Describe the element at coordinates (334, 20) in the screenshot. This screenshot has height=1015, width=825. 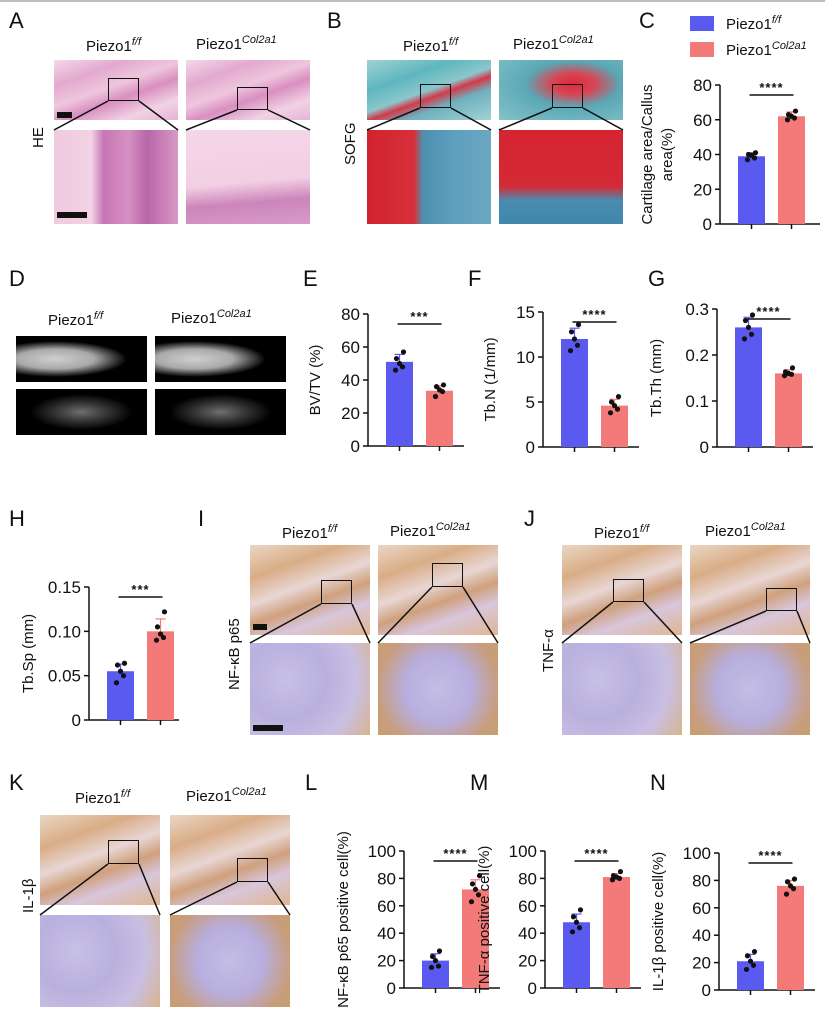
I see `panel-label-b: B` at that location.